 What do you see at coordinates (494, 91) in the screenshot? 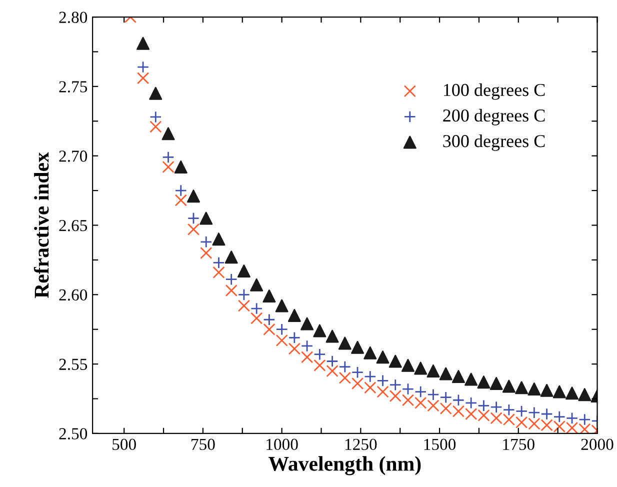
I see `legend-label: 100 degrees C` at bounding box center [494, 91].